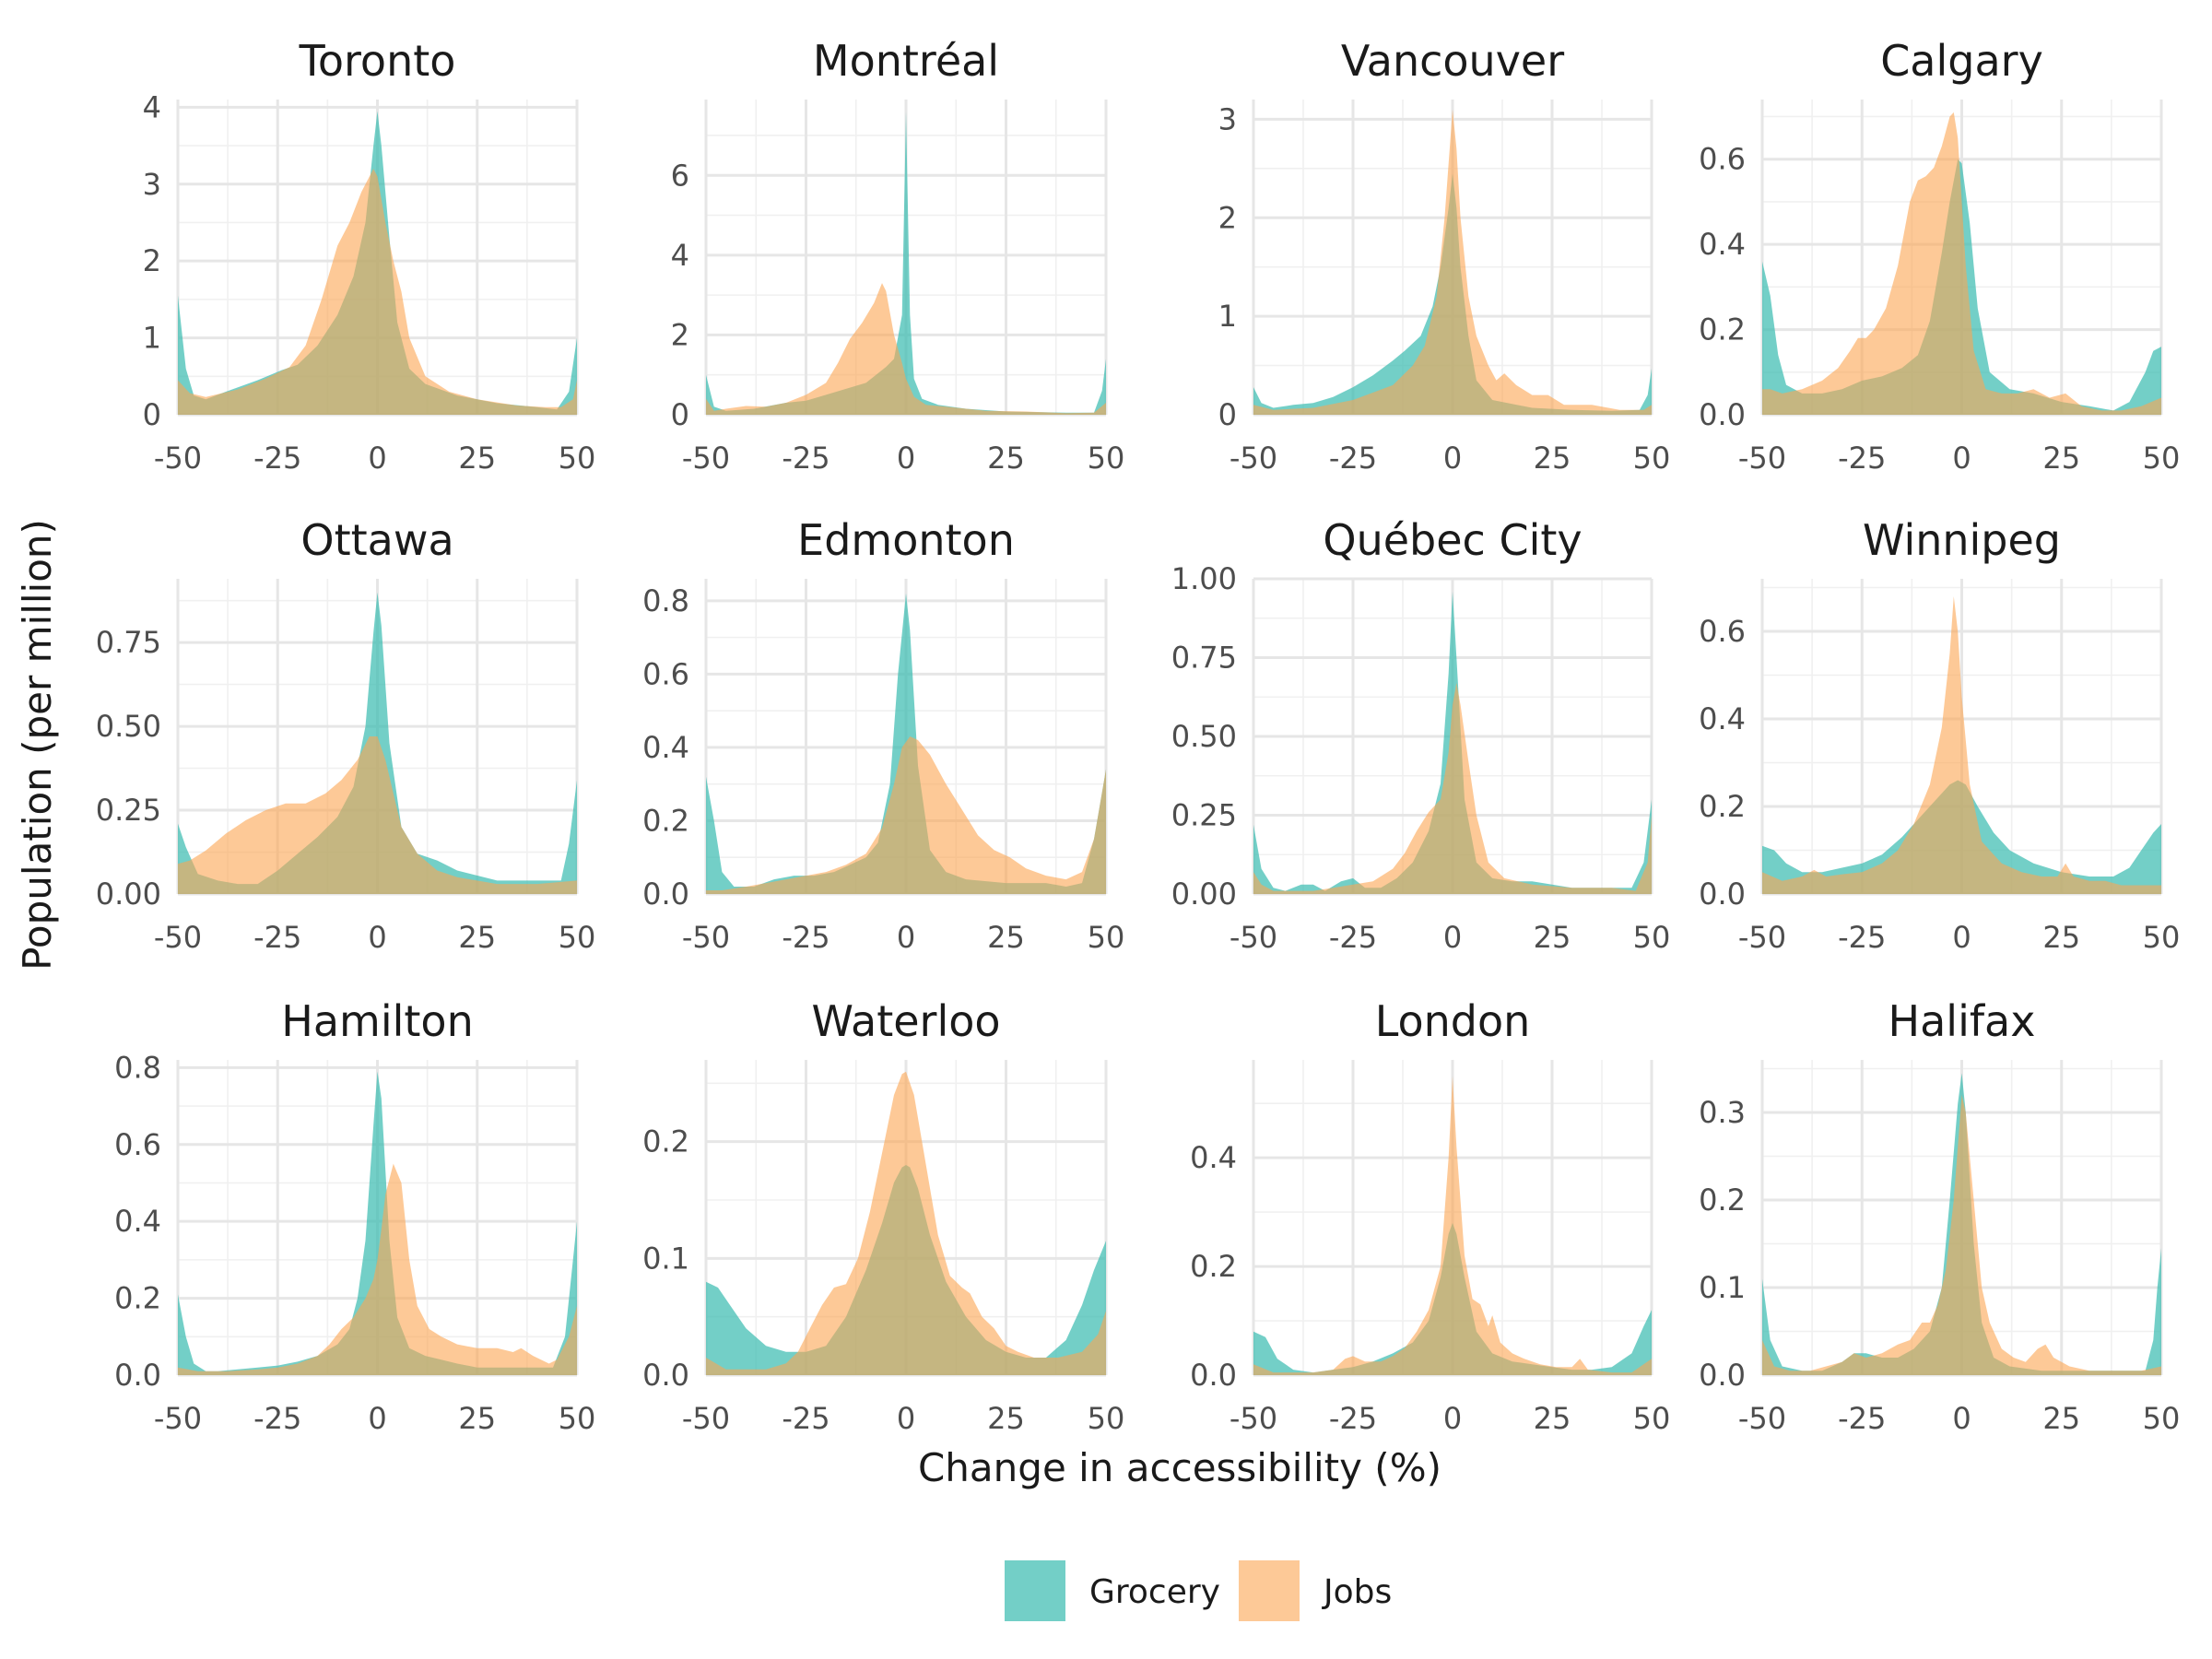  What do you see at coordinates (1452, 788) in the screenshot?
I see `density-jobs-quebec-city` at bounding box center [1452, 788].